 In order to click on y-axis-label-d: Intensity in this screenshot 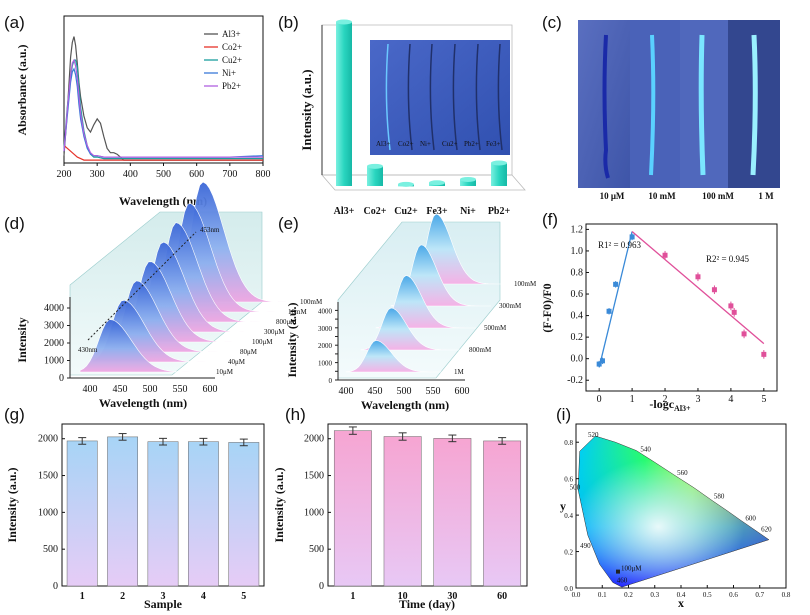, I will do `click(22, 339)`.